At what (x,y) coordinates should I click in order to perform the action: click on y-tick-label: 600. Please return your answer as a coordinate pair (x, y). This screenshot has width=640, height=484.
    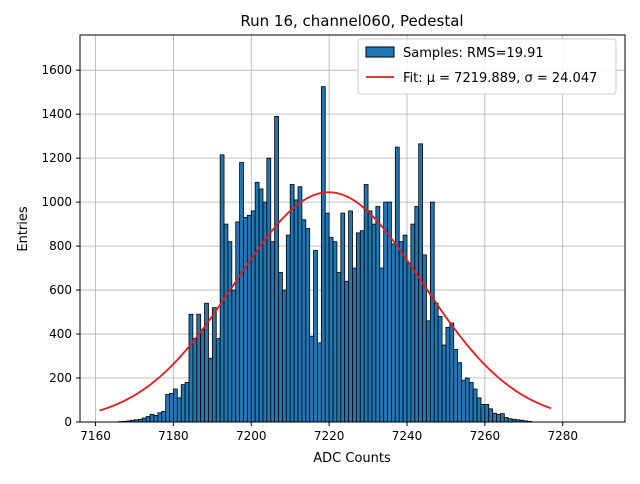
    Looking at the image, I should click on (60, 290).